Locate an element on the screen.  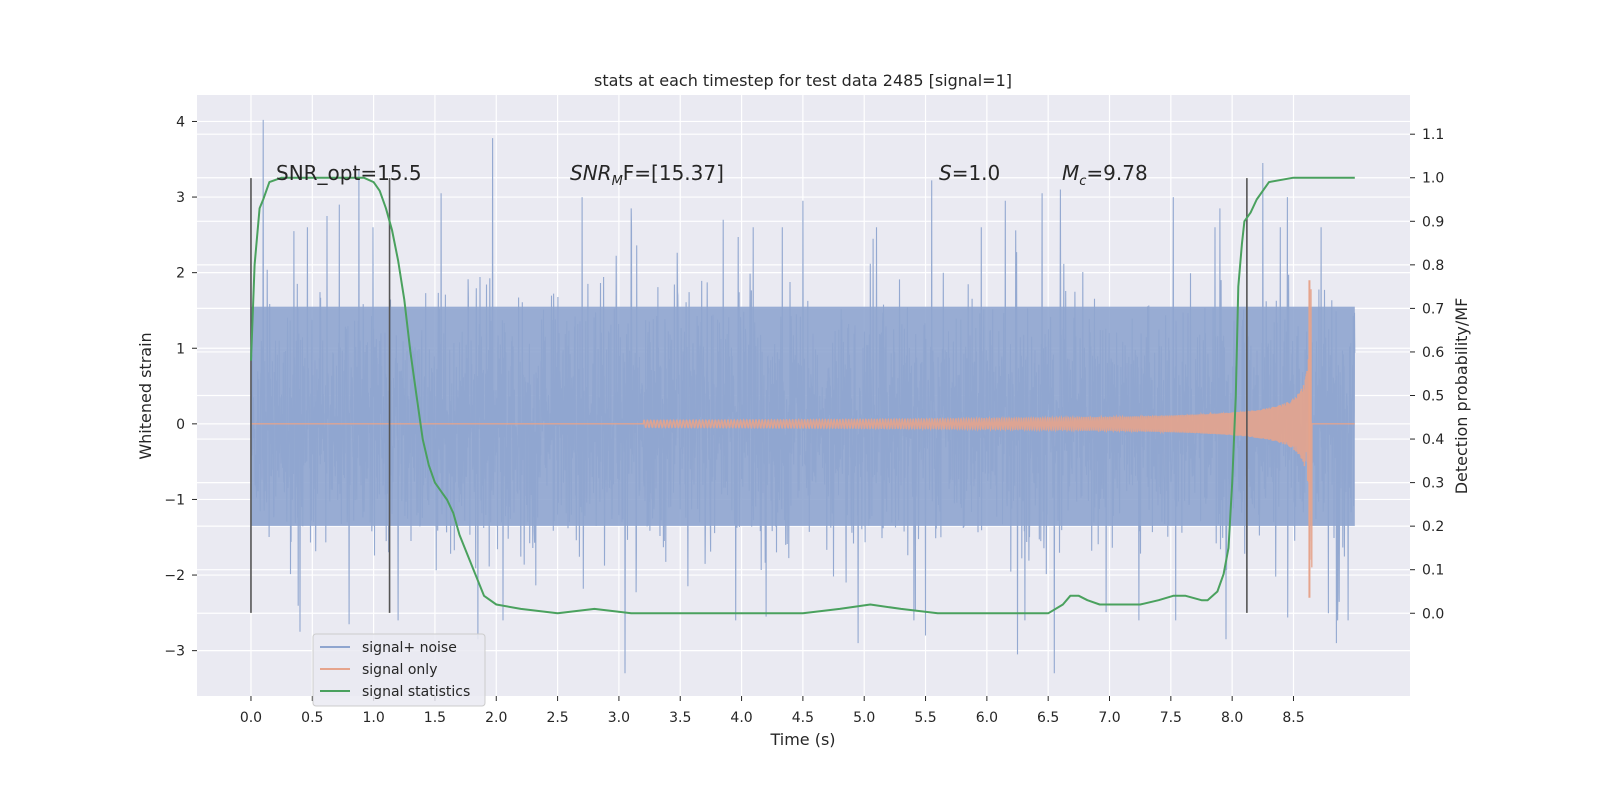
y2-tick-label: 0.8 is located at coordinates (1433, 266).